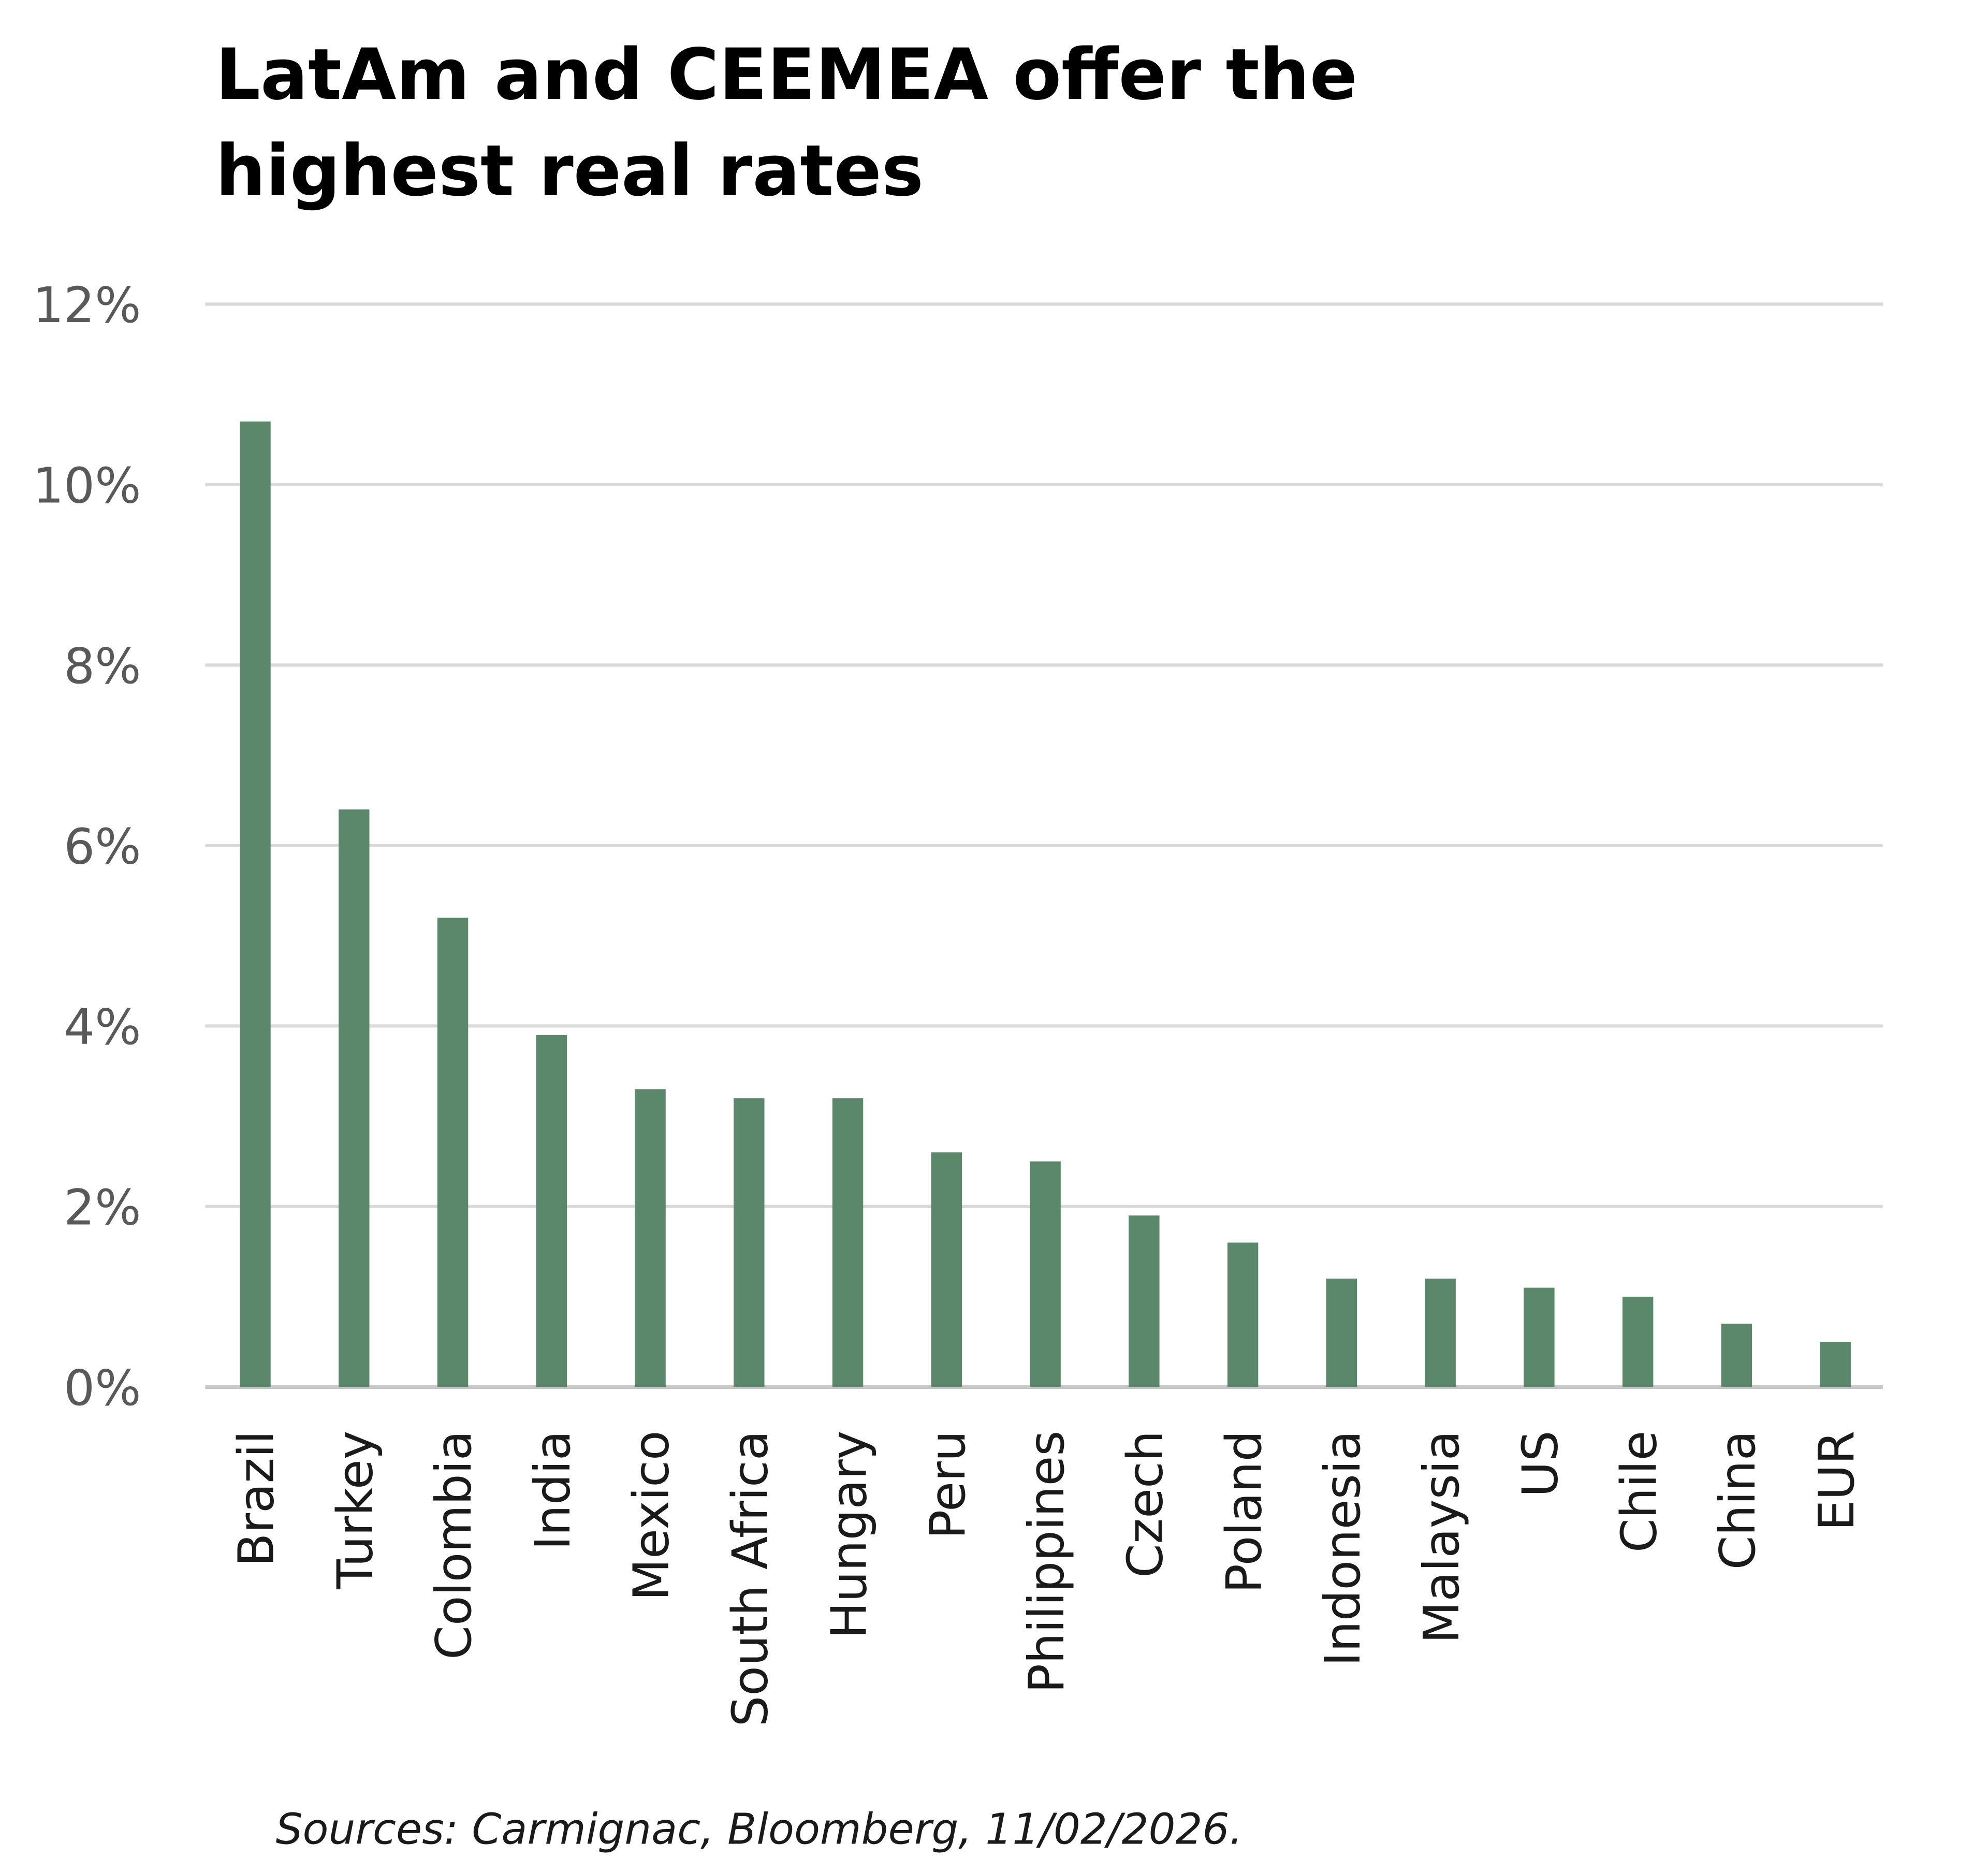  What do you see at coordinates (750, 1579) in the screenshot?
I see `x-tick-label: South Africa` at bounding box center [750, 1579].